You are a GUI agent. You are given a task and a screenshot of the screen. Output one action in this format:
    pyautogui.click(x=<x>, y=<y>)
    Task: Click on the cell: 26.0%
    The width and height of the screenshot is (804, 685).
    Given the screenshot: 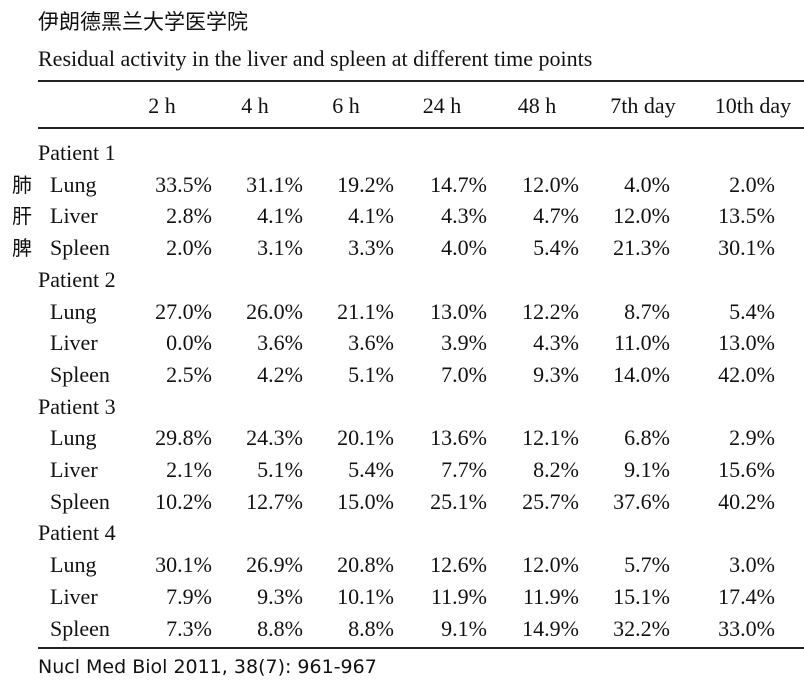 What is the action you would take?
    pyautogui.click(x=274, y=311)
    